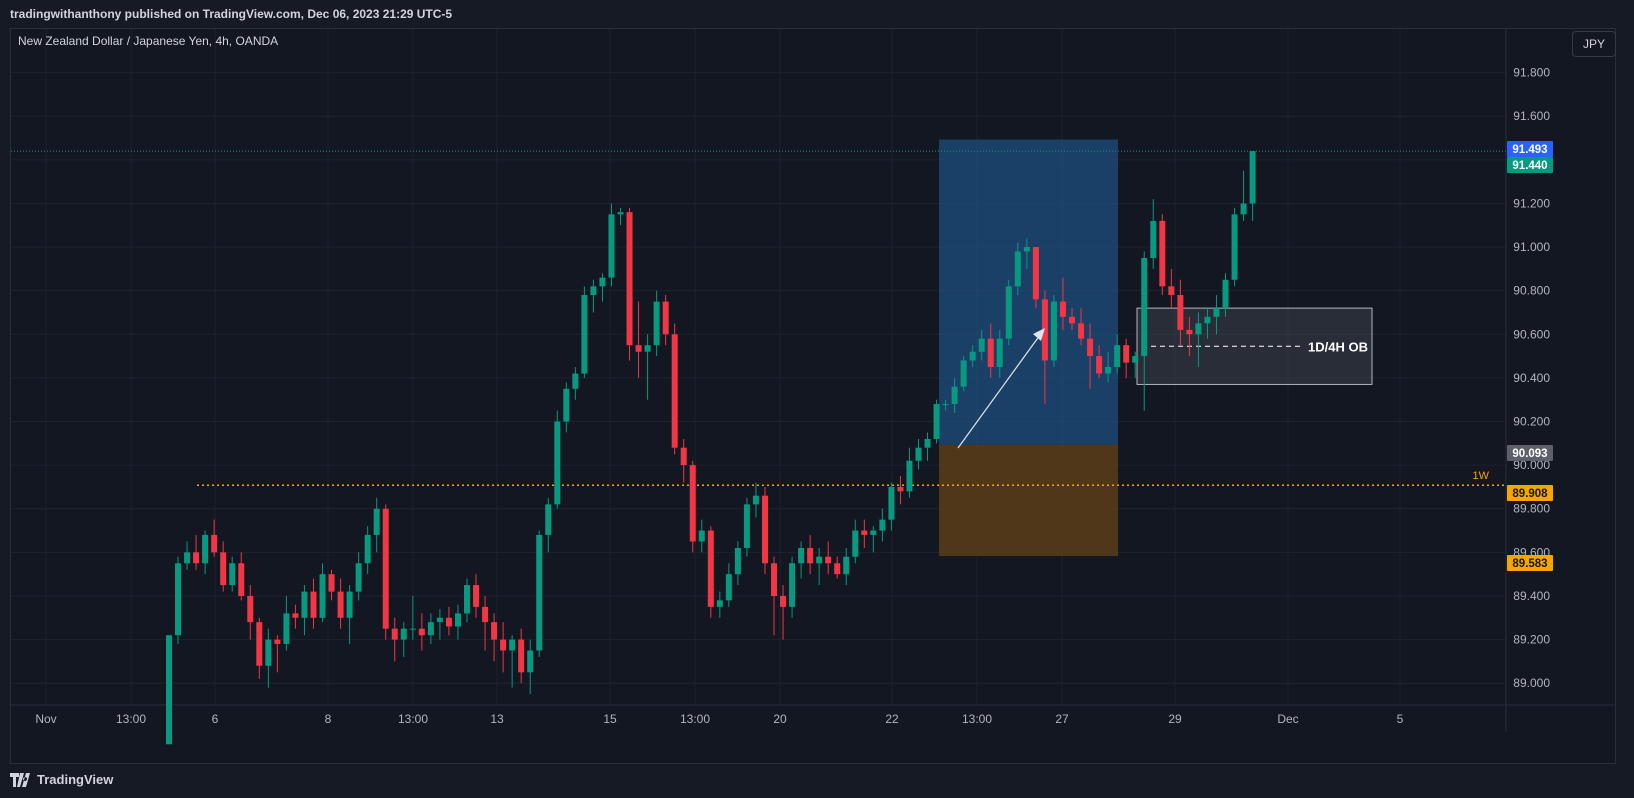 This screenshot has width=1634, height=798. Describe the element at coordinates (780, 719) in the screenshot. I see `x-tick-label: 20` at that location.